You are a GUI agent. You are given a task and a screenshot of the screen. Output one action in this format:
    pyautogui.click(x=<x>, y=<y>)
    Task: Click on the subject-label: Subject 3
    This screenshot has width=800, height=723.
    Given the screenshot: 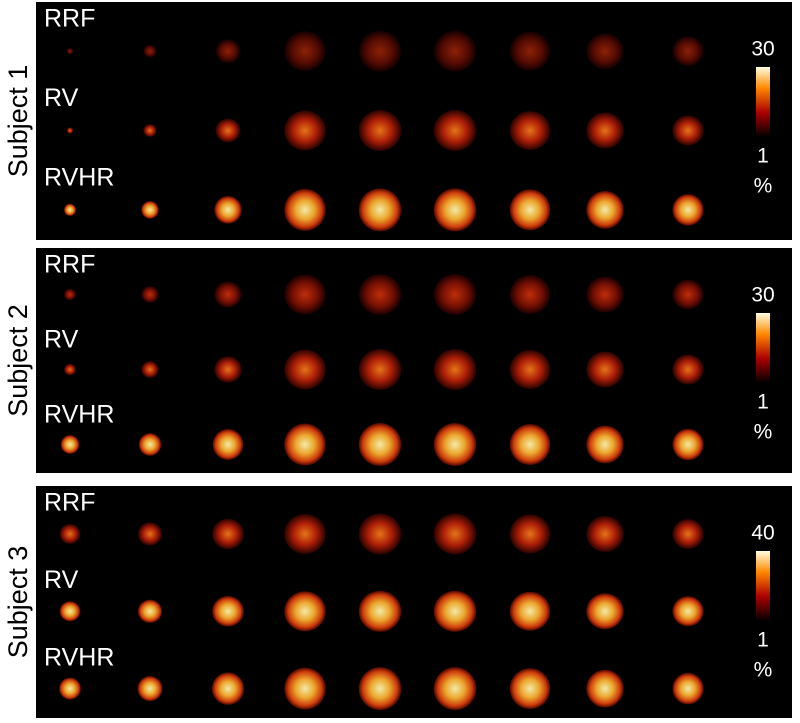 What is the action you would take?
    pyautogui.click(x=18, y=602)
    